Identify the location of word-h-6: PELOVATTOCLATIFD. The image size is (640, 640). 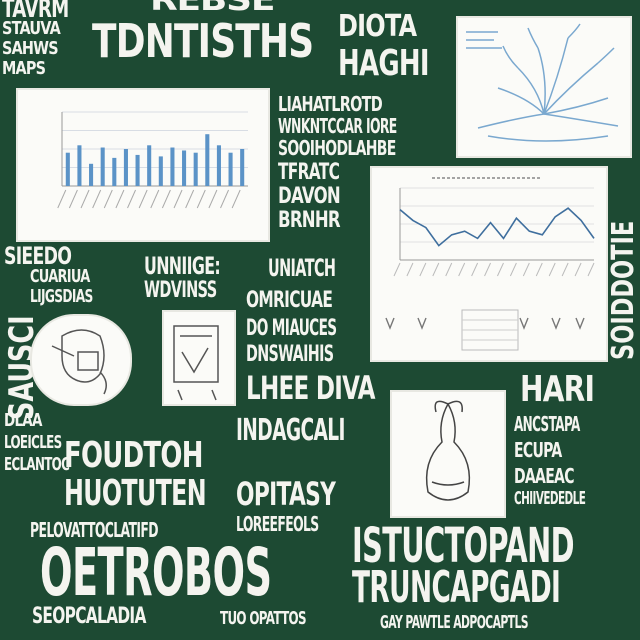
(94, 530).